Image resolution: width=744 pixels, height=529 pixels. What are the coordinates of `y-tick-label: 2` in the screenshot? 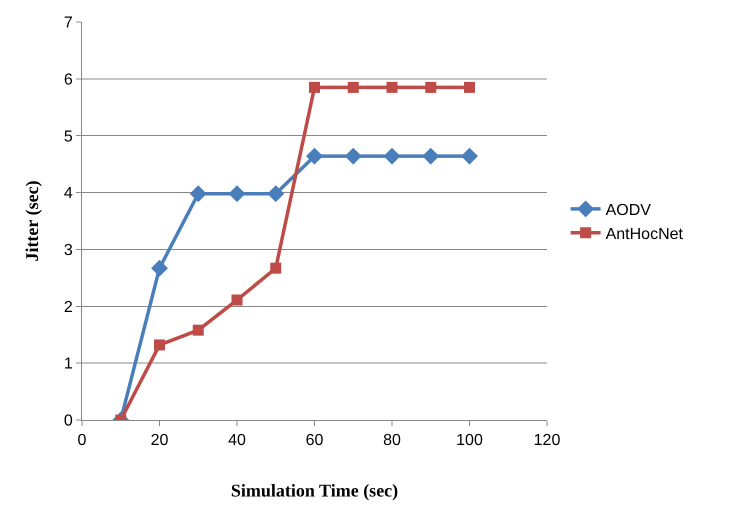 It's located at (68, 307).